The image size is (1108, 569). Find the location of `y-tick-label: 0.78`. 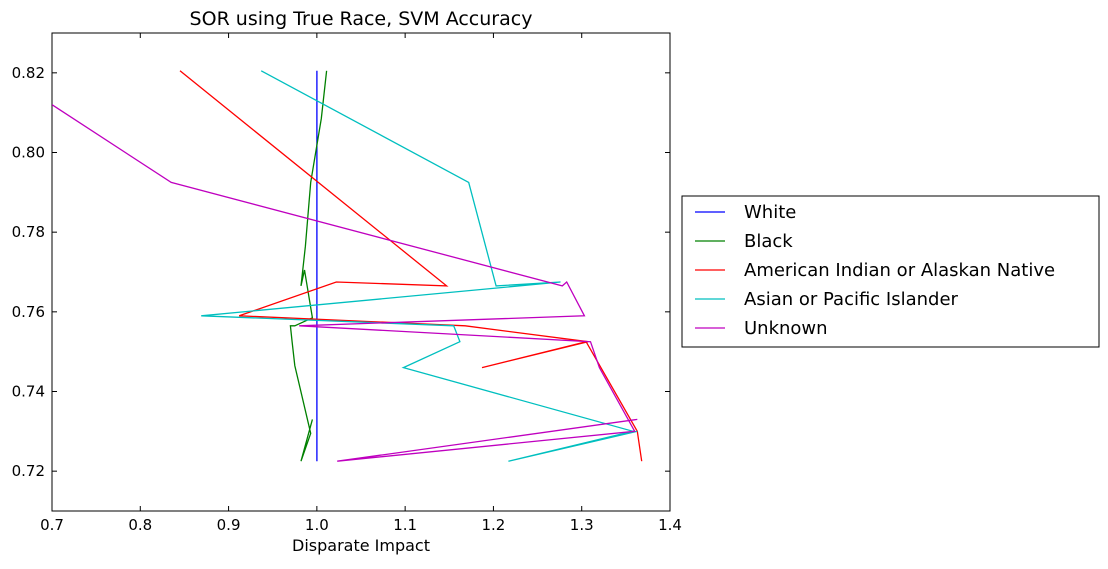

y-tick-label: 0.78 is located at coordinates (28, 232).